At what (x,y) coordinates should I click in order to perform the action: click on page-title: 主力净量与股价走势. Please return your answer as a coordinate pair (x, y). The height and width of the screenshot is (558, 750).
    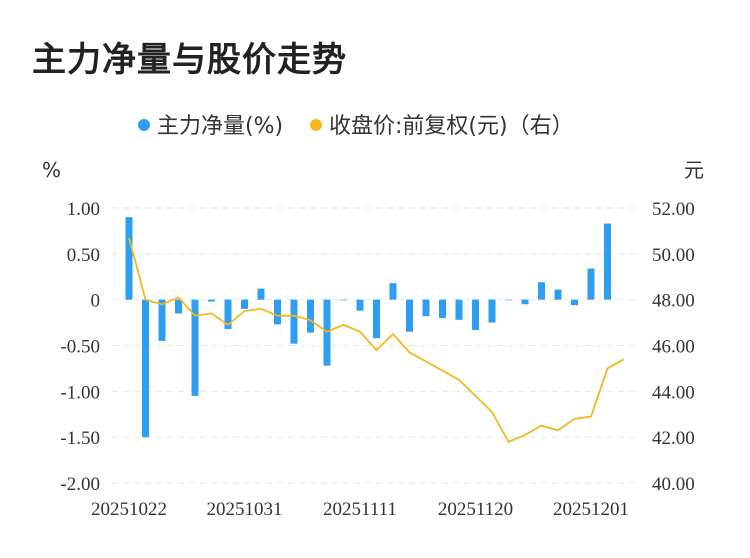
    Looking at the image, I should click on (189, 60).